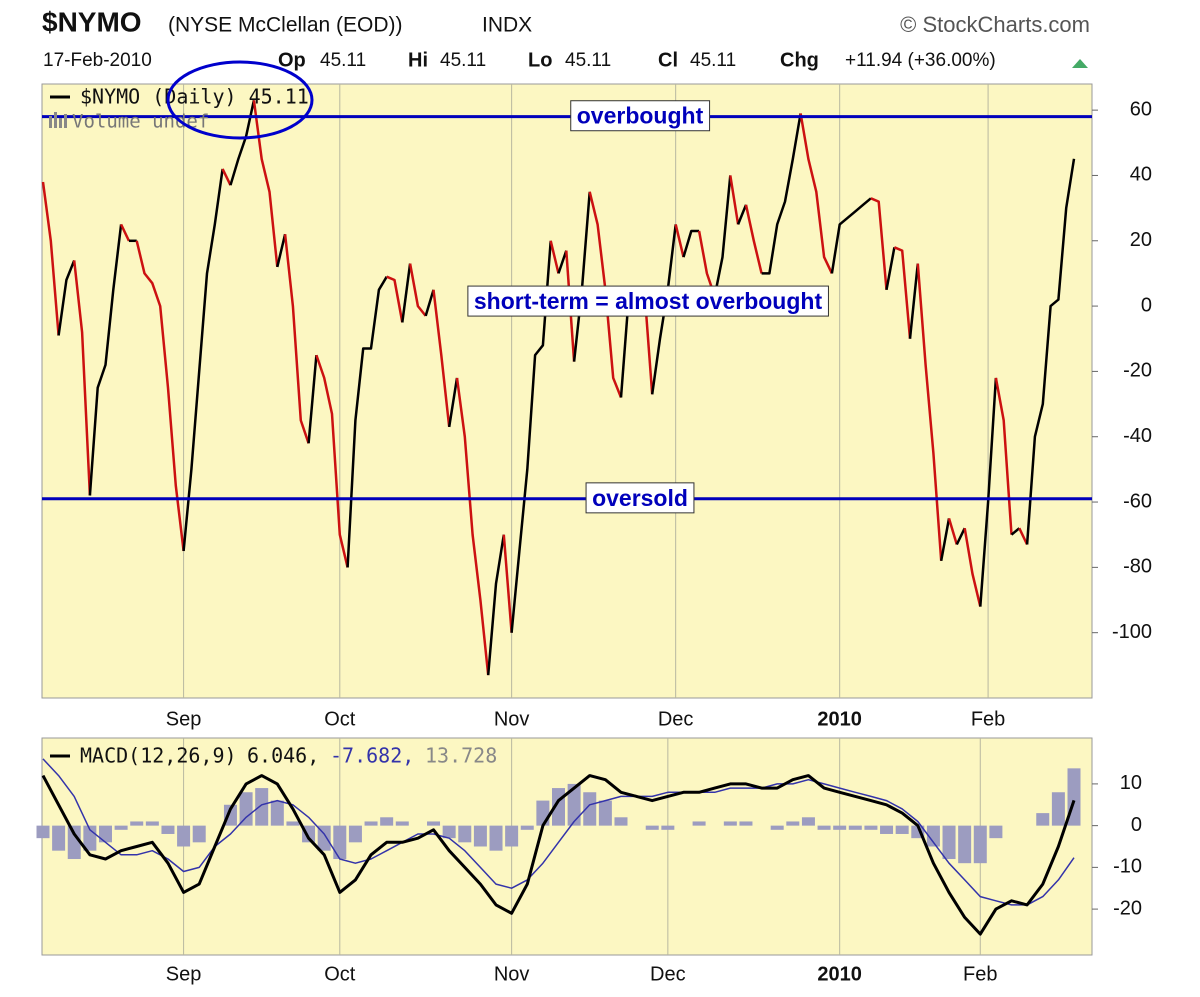  What do you see at coordinates (1080, 63) in the screenshot?
I see `up-arrow` at bounding box center [1080, 63].